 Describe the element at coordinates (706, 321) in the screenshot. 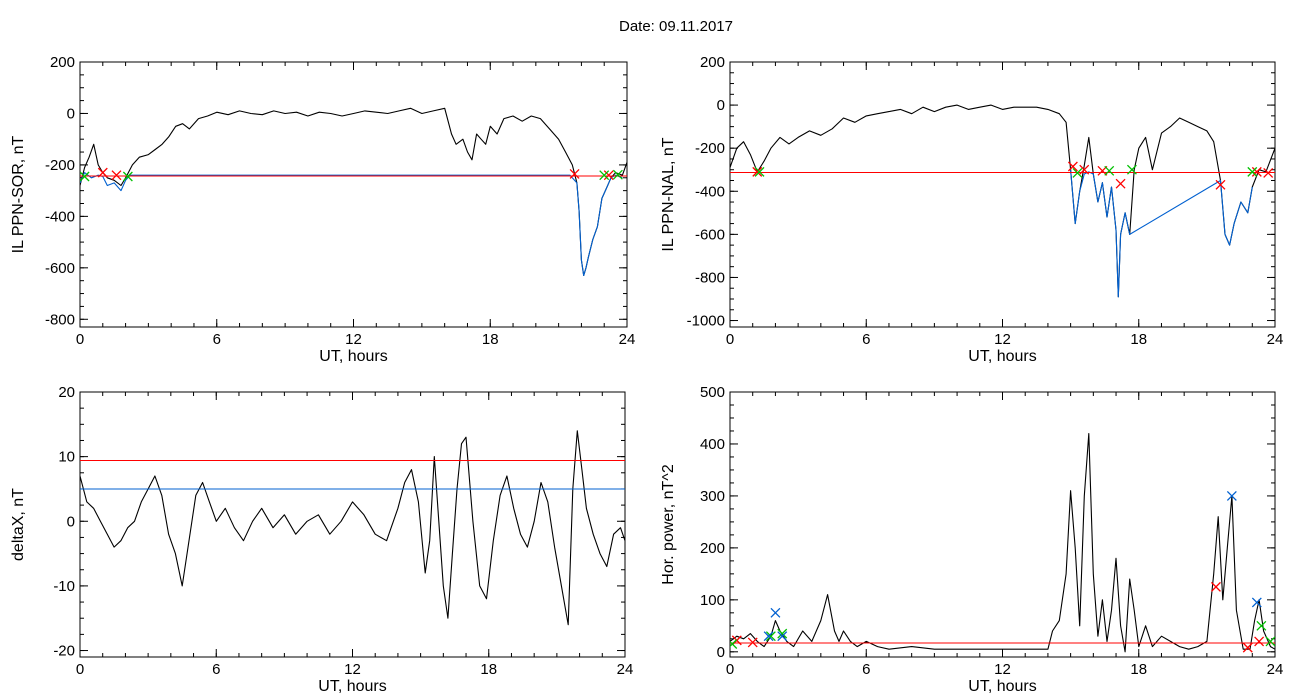

I see `y-tick-label: -1000` at that location.